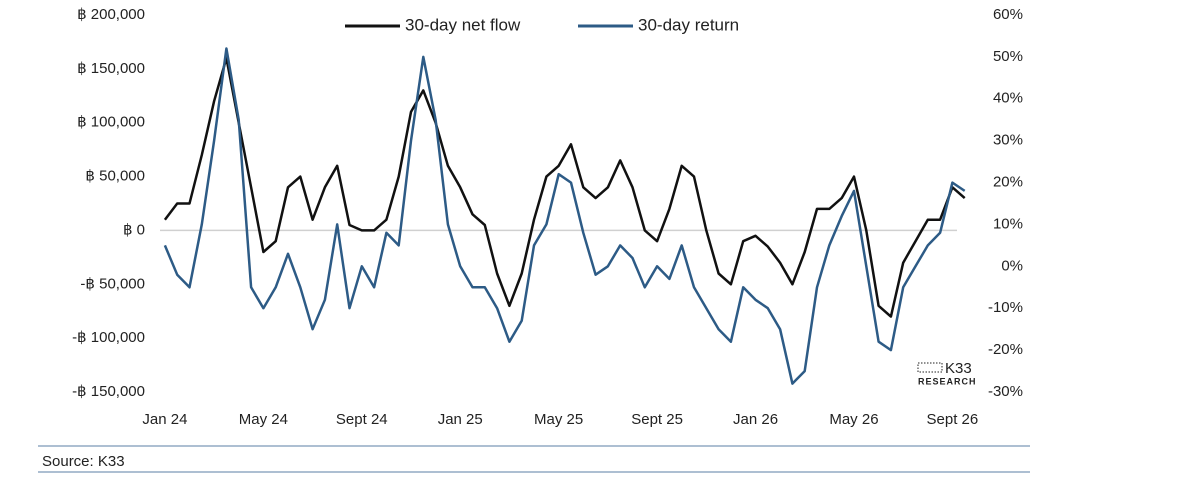  I want to click on logo-subtitle: RESEARCH, so click(947, 381).